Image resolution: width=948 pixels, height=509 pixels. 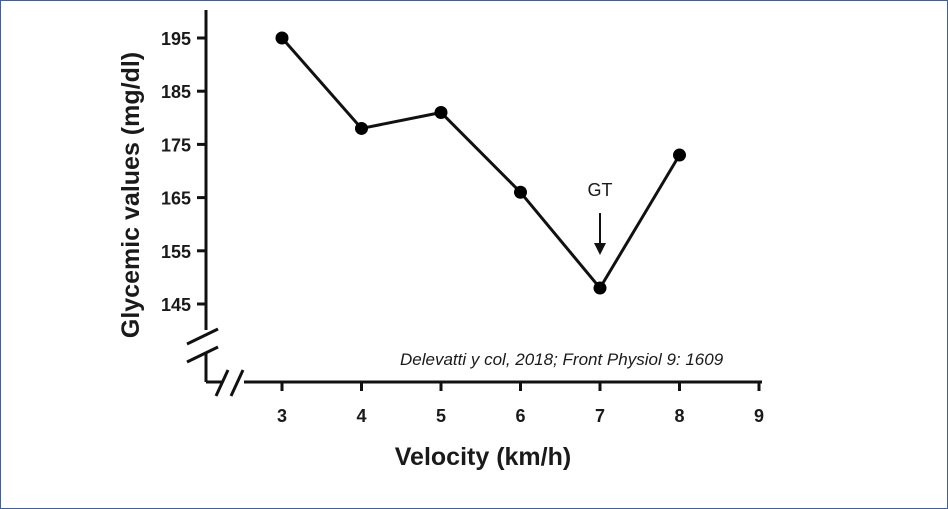 I want to click on gt-arrow-head, so click(x=600, y=249).